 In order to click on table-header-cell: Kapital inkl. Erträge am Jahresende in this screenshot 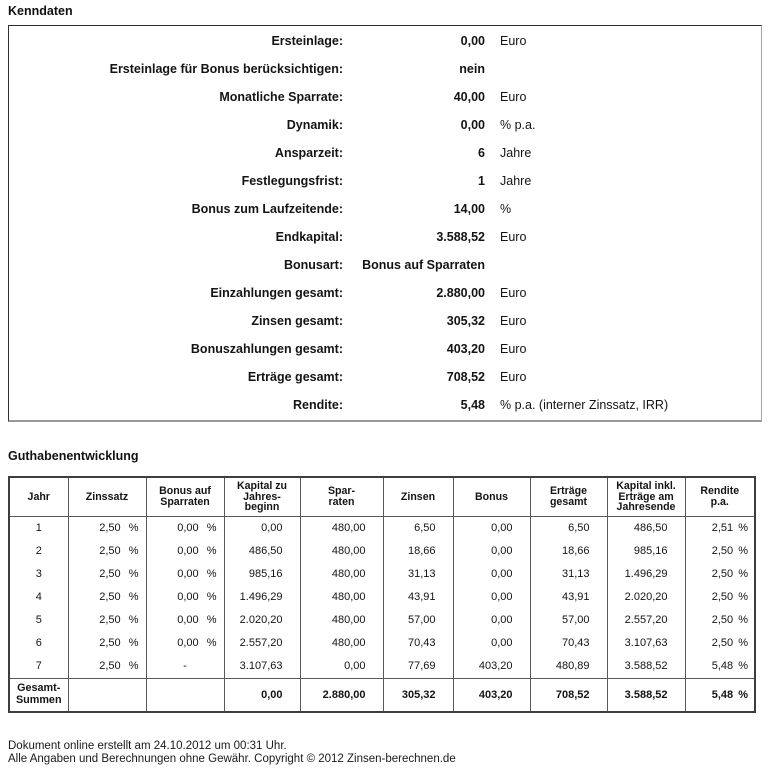, I will do `click(646, 496)`.